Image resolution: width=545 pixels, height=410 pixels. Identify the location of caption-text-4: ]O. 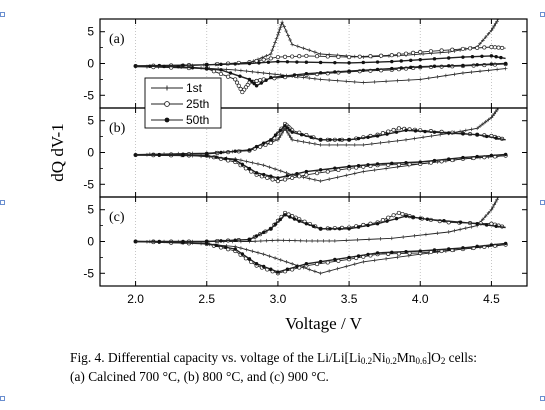
(433, 357).